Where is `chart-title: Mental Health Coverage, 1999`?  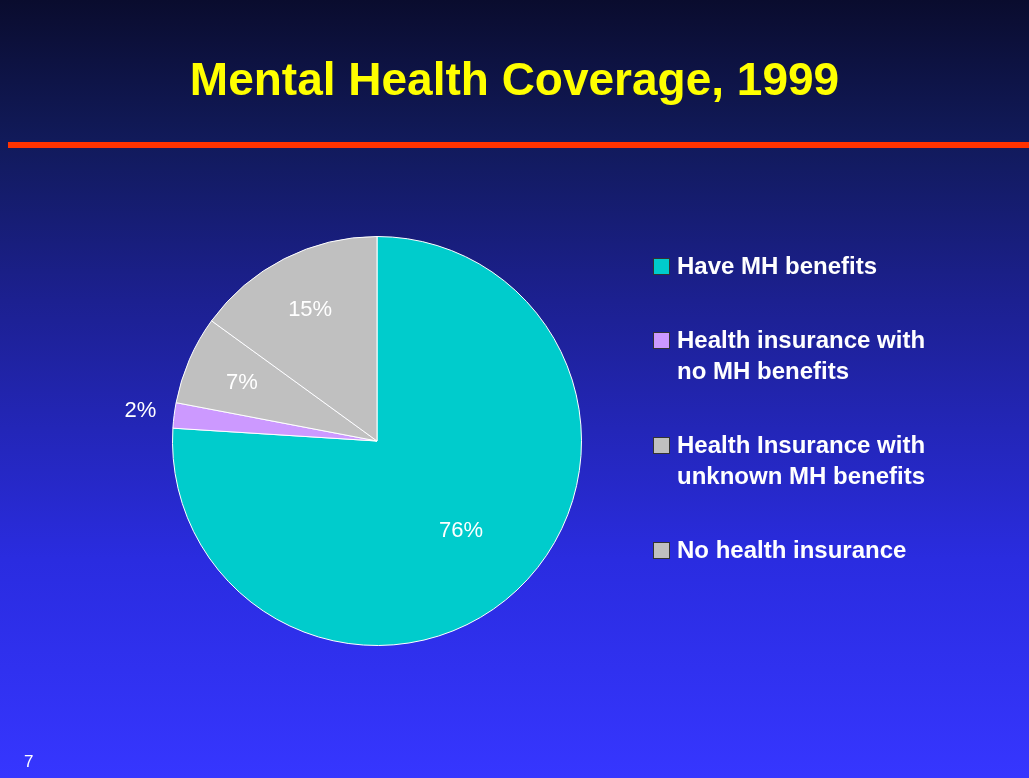
chart-title: Mental Health Coverage, 1999 is located at coordinates (514, 79).